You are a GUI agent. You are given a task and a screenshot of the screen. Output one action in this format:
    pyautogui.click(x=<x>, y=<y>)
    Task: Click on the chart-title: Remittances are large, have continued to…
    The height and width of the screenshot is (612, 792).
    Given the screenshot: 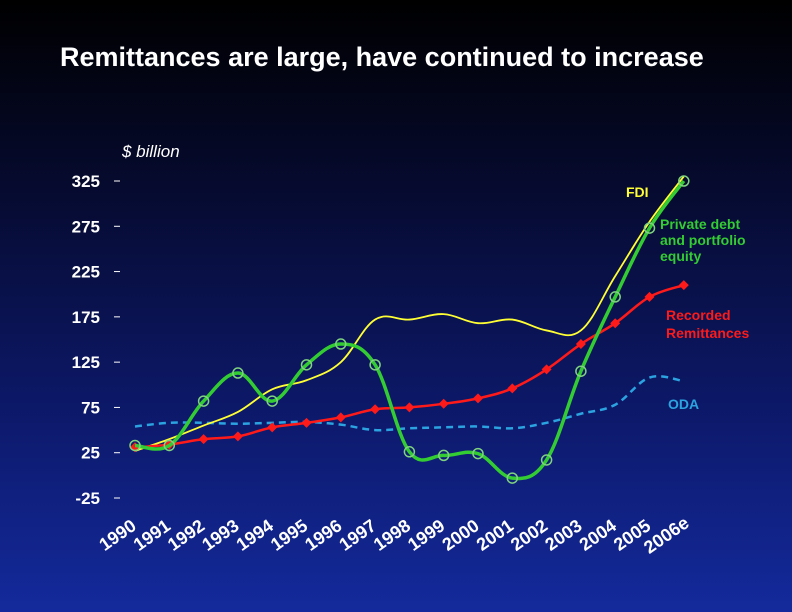 What is the action you would take?
    pyautogui.click(x=382, y=57)
    